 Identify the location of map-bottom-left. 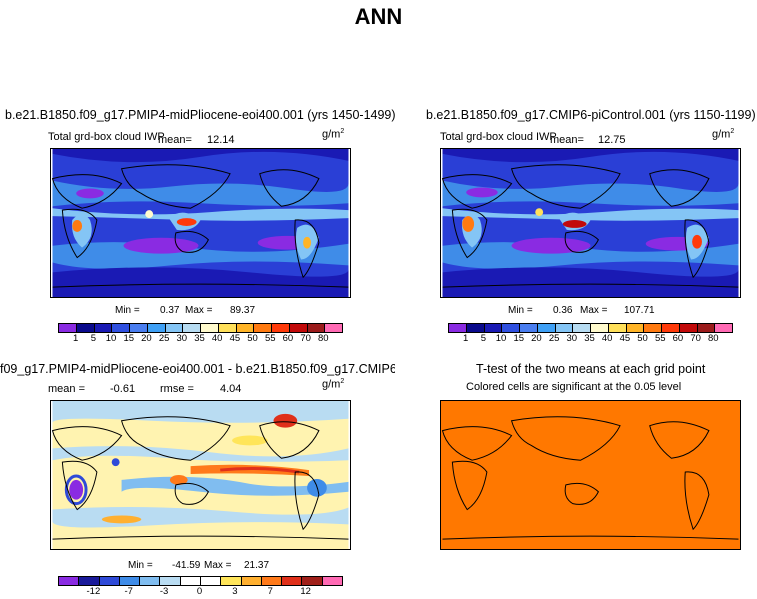
(200, 475).